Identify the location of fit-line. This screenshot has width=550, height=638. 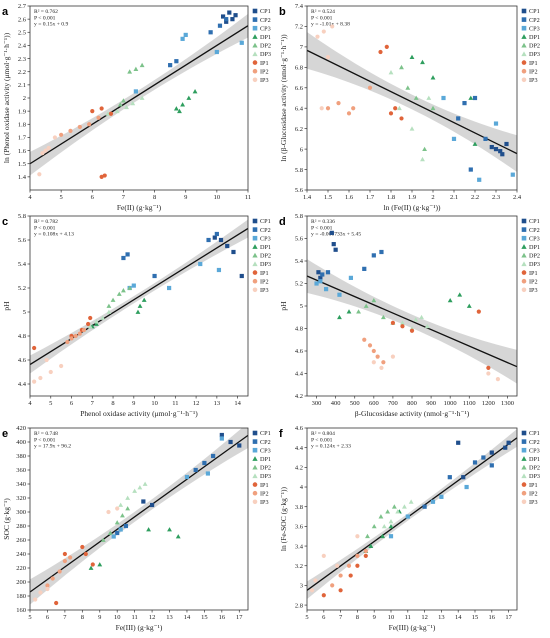
(139, 513).